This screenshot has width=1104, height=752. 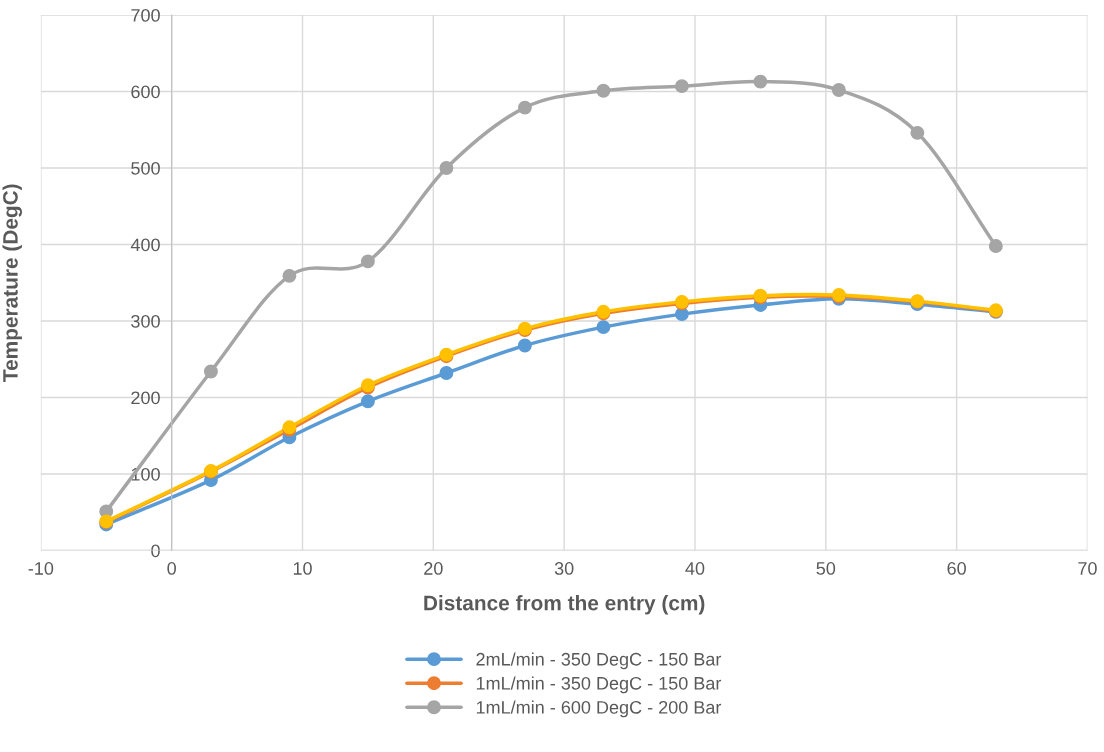 I want to click on x-tick-label: 70, so click(x=1087, y=568).